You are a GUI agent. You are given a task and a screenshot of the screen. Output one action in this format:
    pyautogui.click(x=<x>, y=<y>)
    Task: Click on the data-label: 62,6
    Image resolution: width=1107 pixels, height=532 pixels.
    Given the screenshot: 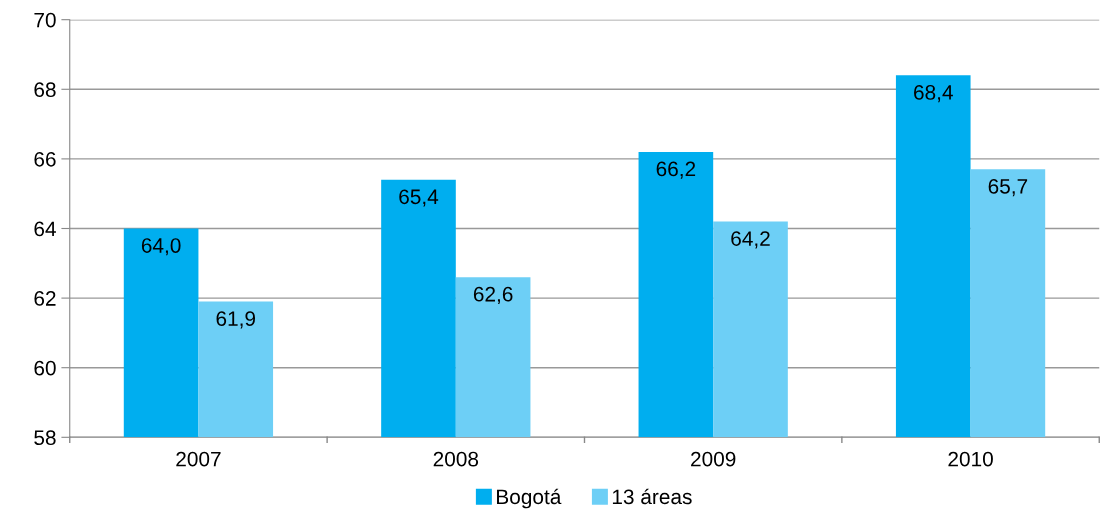 What is the action you would take?
    pyautogui.click(x=493, y=295)
    